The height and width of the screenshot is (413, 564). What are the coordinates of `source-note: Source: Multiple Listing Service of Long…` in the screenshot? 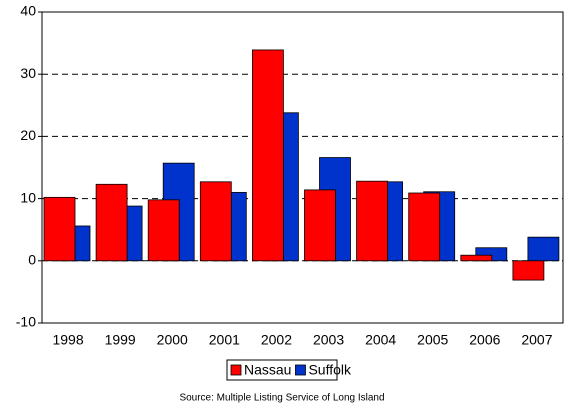 It's located at (281, 398).